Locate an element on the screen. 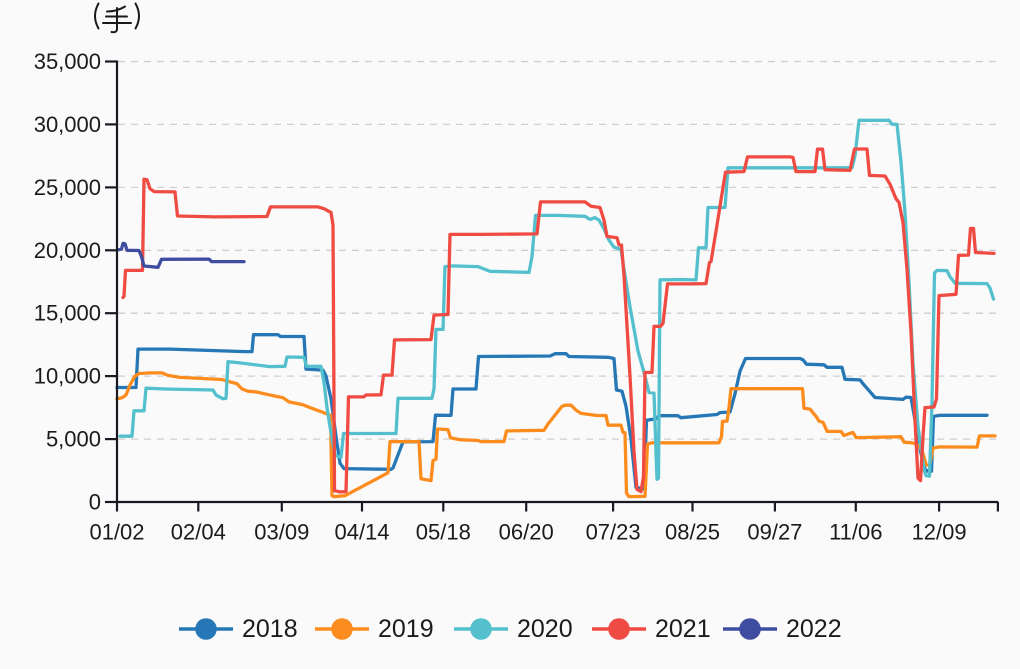 This screenshot has width=1020, height=669. svg-text: 06/20 is located at coordinates (526, 532).